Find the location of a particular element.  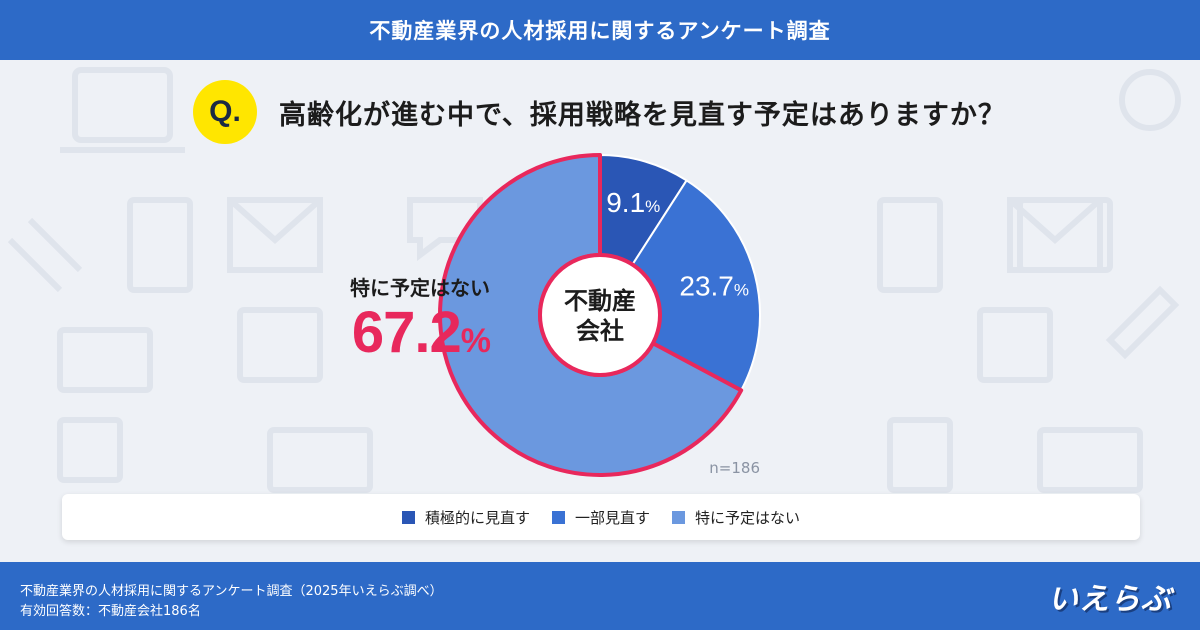

brand-logo: いえらぶ is located at coordinates (1110, 599).